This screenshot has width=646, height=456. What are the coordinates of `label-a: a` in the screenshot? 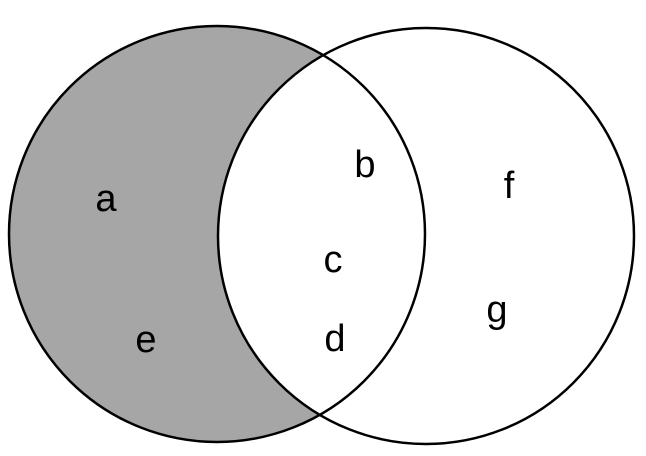 It's located at (106, 199).